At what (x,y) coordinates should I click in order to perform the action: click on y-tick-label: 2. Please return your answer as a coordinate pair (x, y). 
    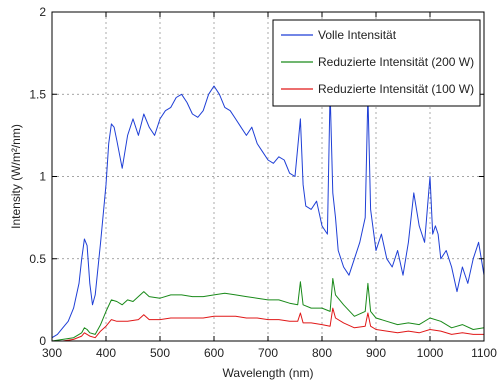
    Looking at the image, I should click on (42, 12).